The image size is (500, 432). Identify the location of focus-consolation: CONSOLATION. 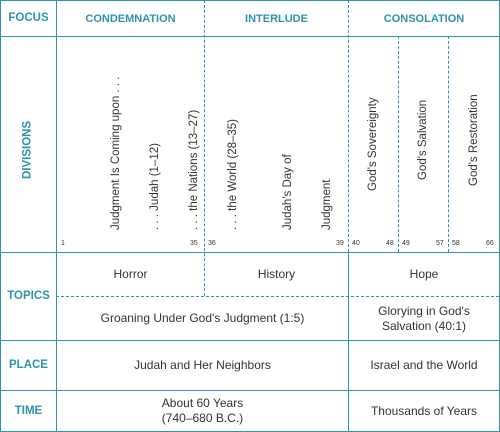
(424, 18).